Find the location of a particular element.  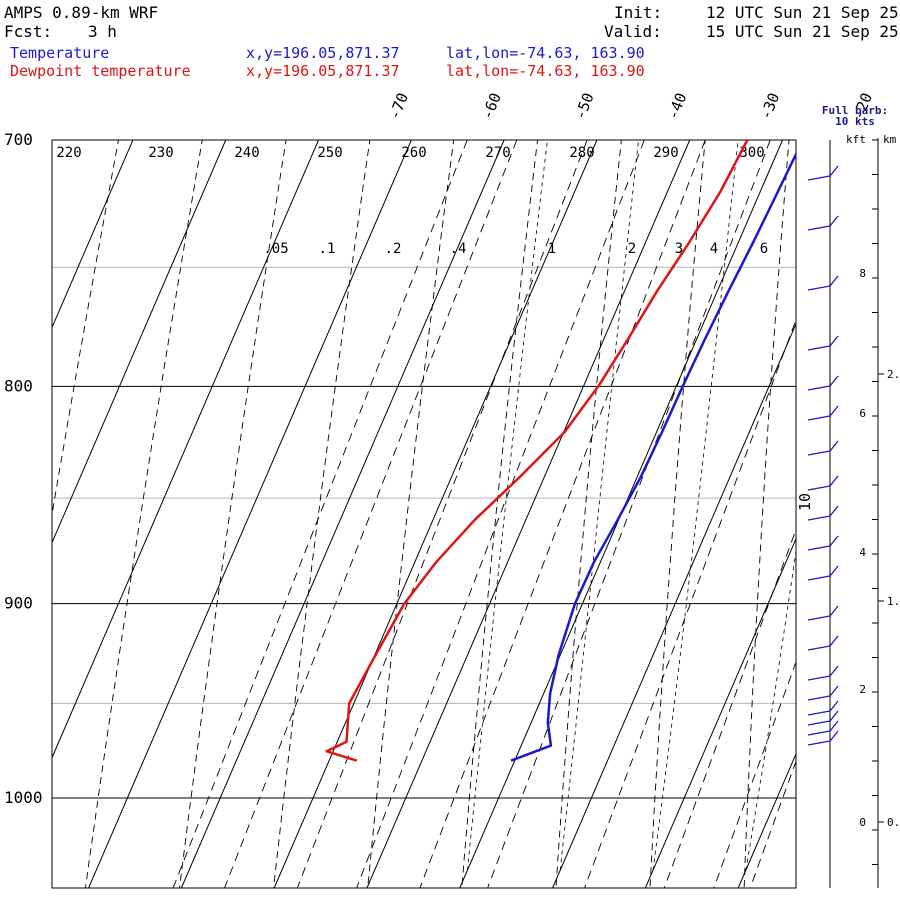

theta-label: 250 is located at coordinates (329, 153).